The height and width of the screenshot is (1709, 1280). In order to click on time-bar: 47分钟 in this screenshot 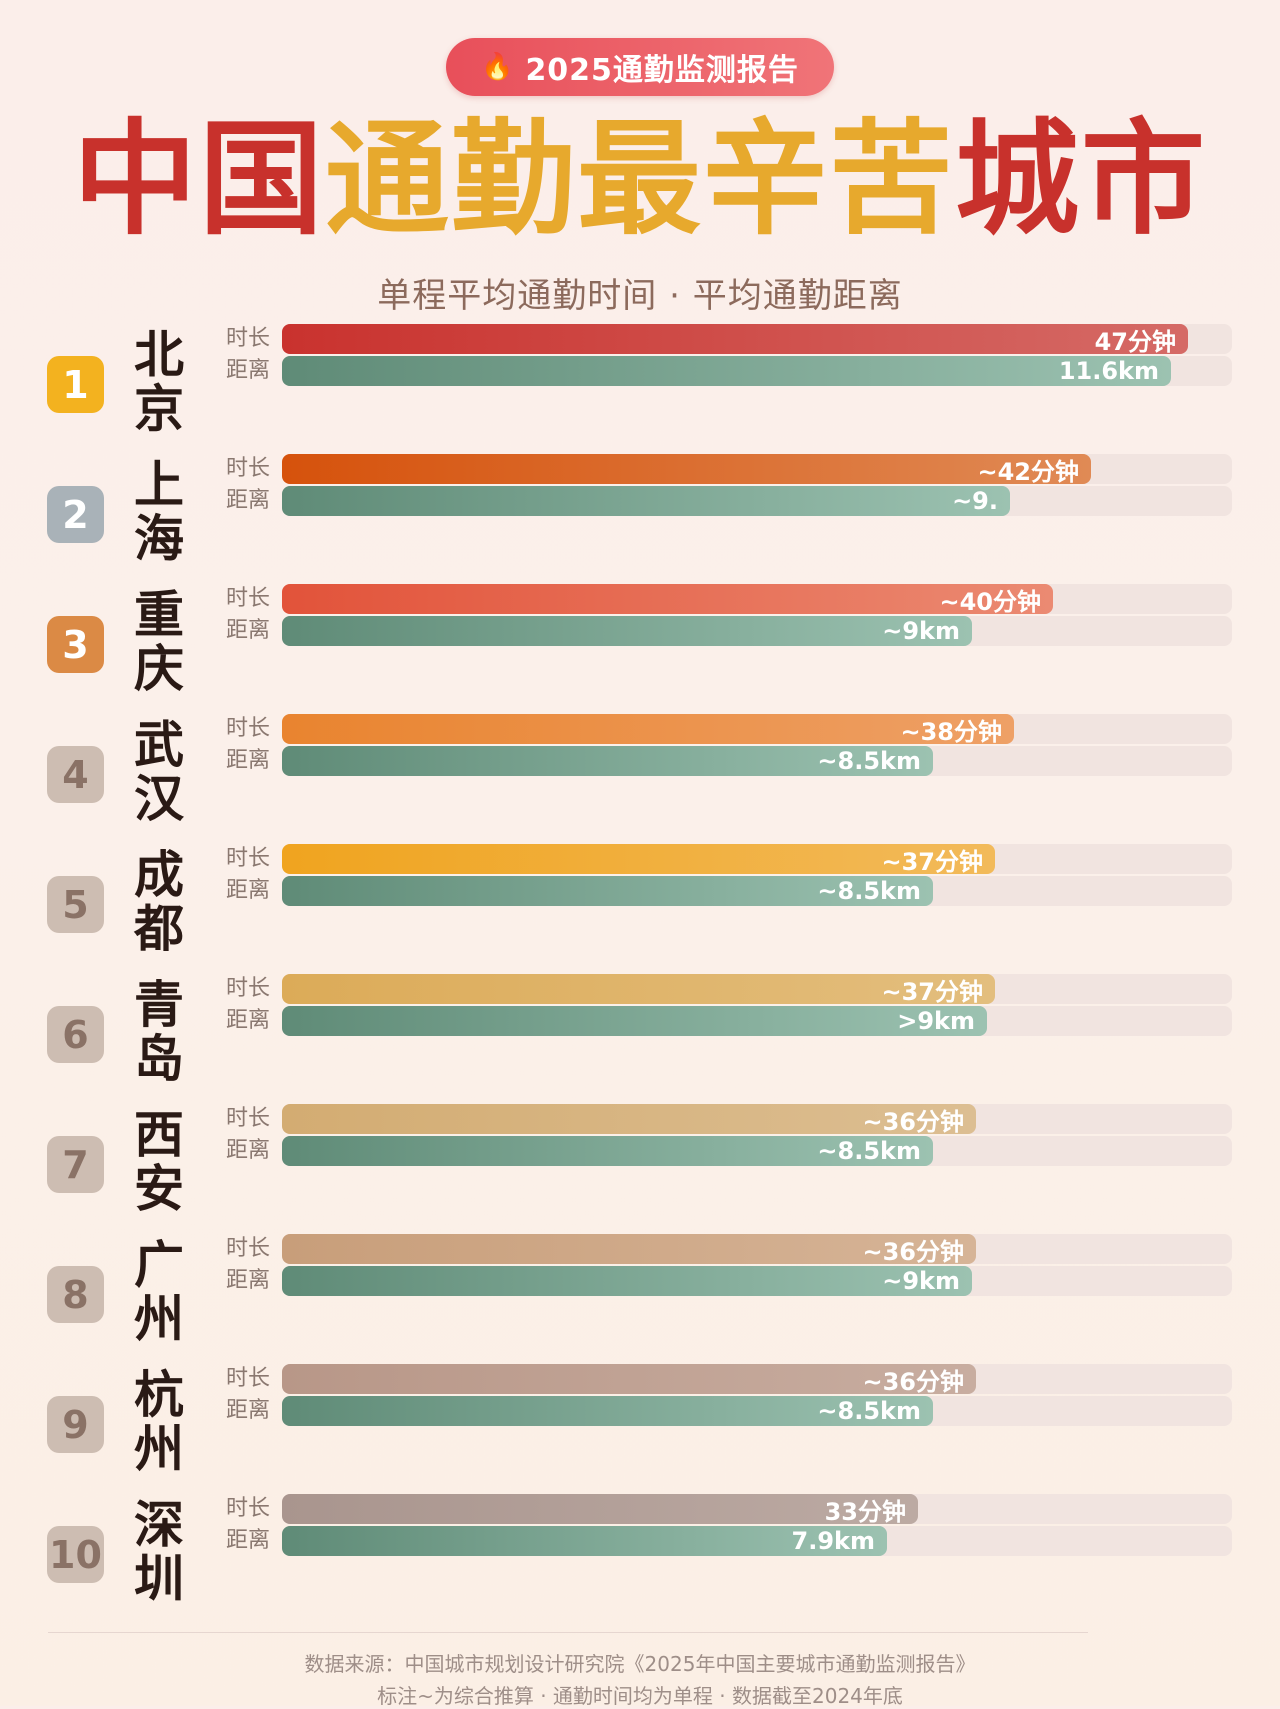, I will do `click(735, 340)`.